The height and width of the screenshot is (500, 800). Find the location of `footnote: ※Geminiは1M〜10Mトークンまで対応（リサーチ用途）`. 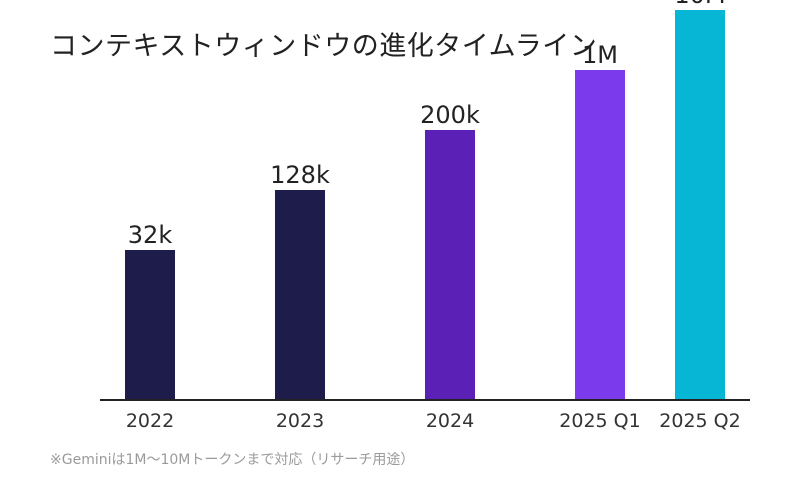

footnote: ※Geminiは1M〜10Mトークンまで対応（リサーチ用途） is located at coordinates (232, 460).